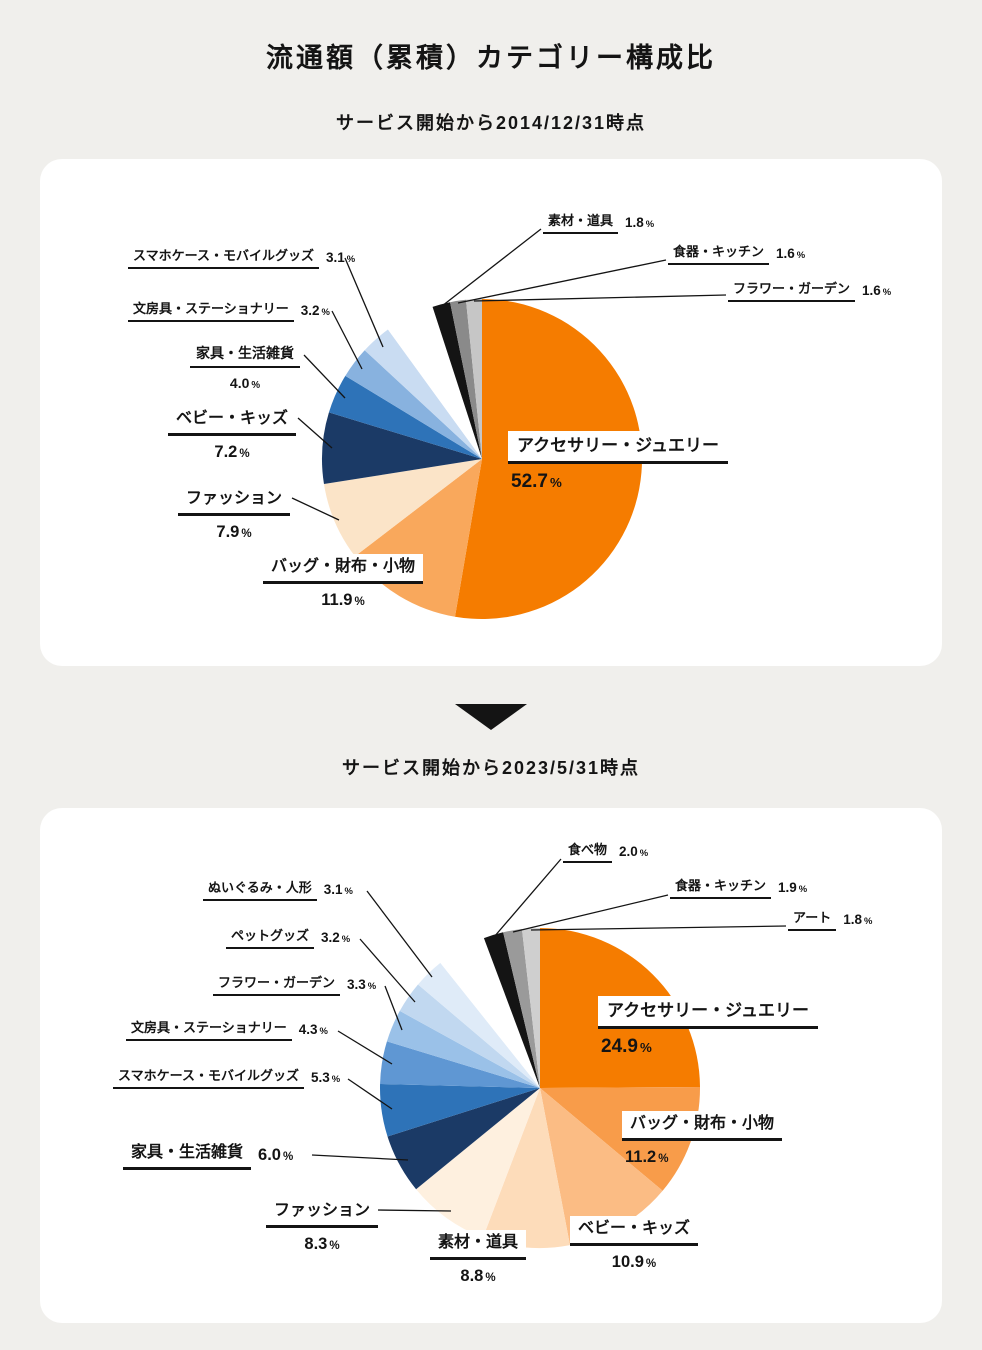 The image size is (982, 1350). I want to click on category-label-group: 食器・キッチン 1.9%, so click(738, 888).